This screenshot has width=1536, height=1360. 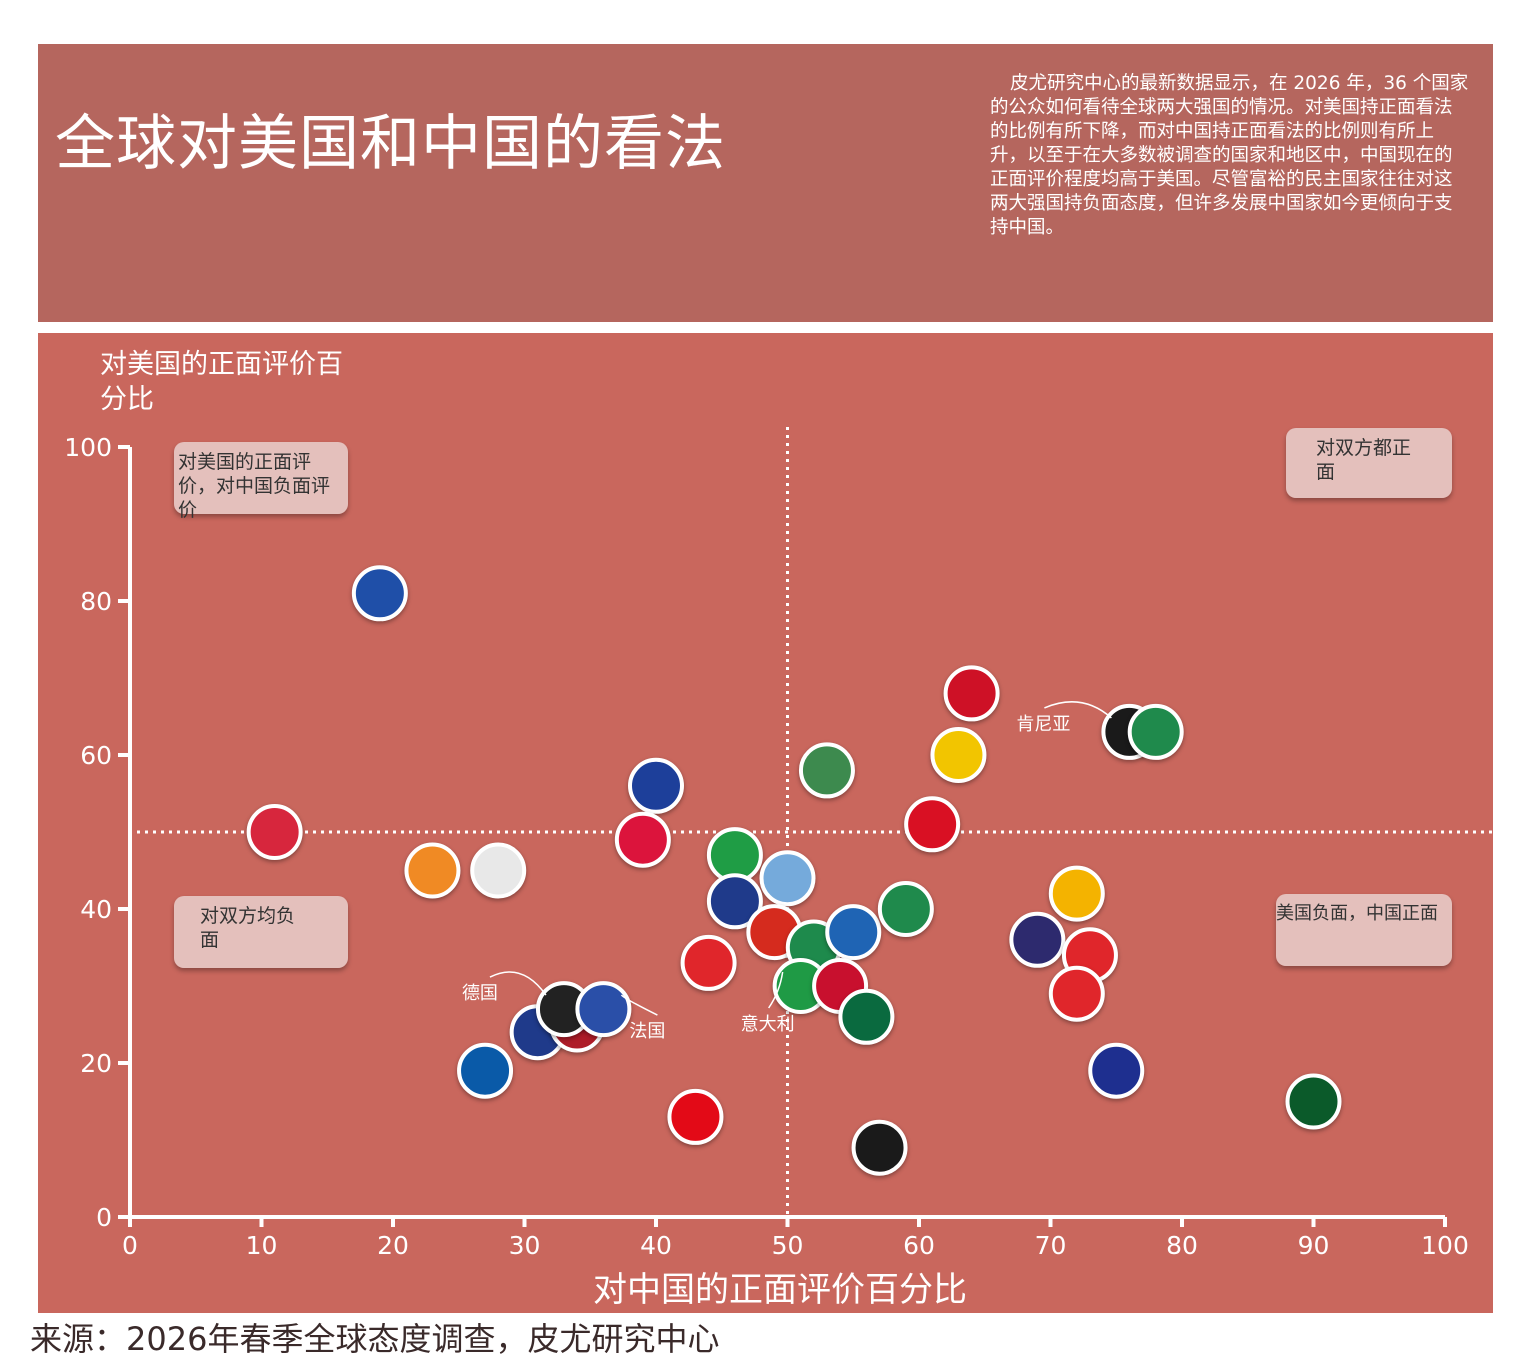 I want to click on source-note: 来源：2026年春季全球态度调查，皮尤研究中心, so click(x=375, y=1339).